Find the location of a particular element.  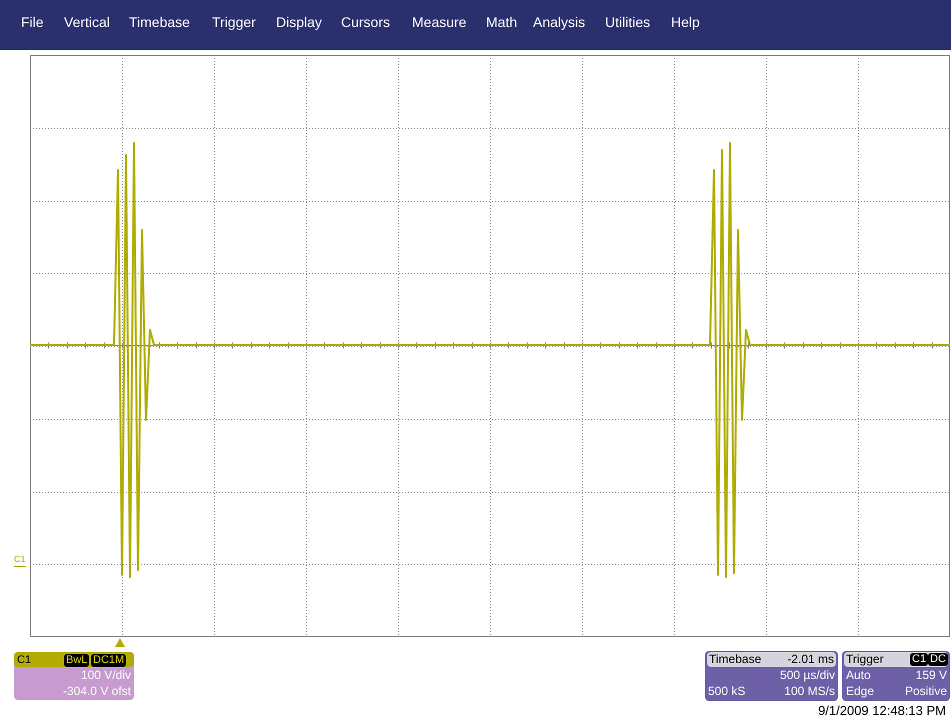

text: BwL is located at coordinates (77, 660).